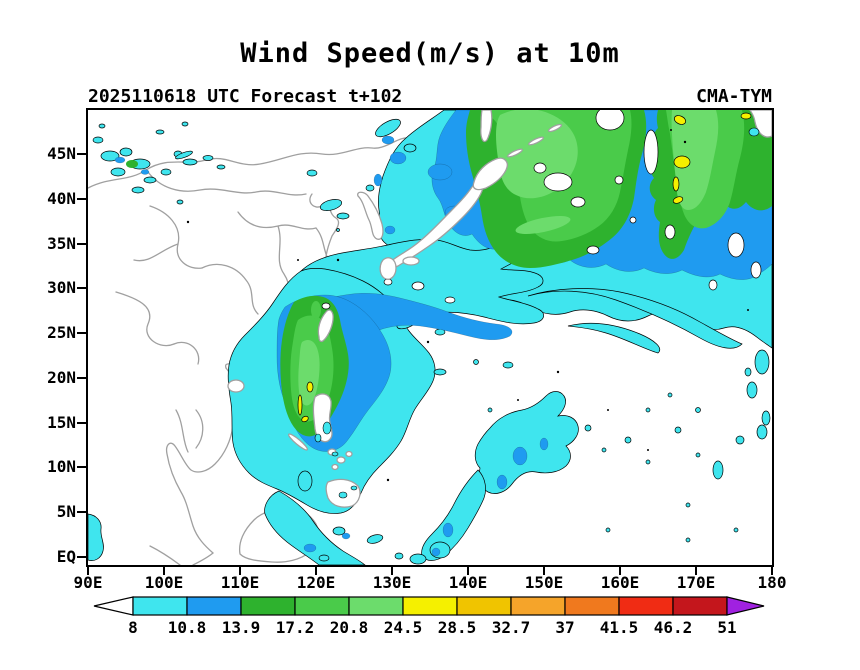 The image size is (860, 670). What do you see at coordinates (325, 326) in the screenshot?
I see `taiwan-island` at bounding box center [325, 326].